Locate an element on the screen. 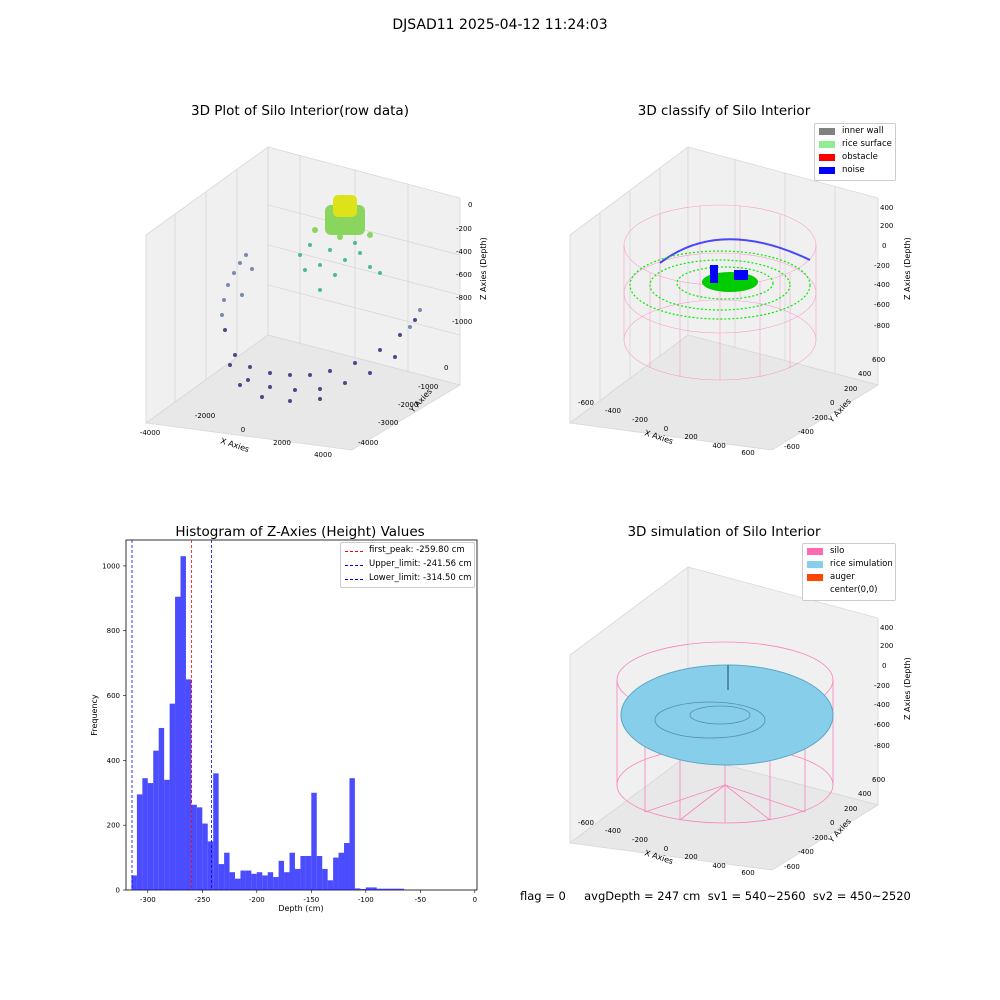 Image resolution: width=1000 pixels, height=1000 pixels. classify-panel-title: 3D classify of Silo Interior is located at coordinates (724, 111).